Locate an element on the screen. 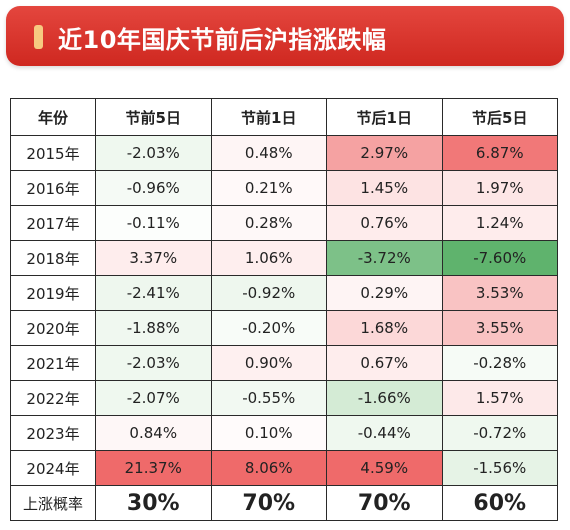 The width and height of the screenshot is (570, 530). value-cell: 1.06% is located at coordinates (268, 258).